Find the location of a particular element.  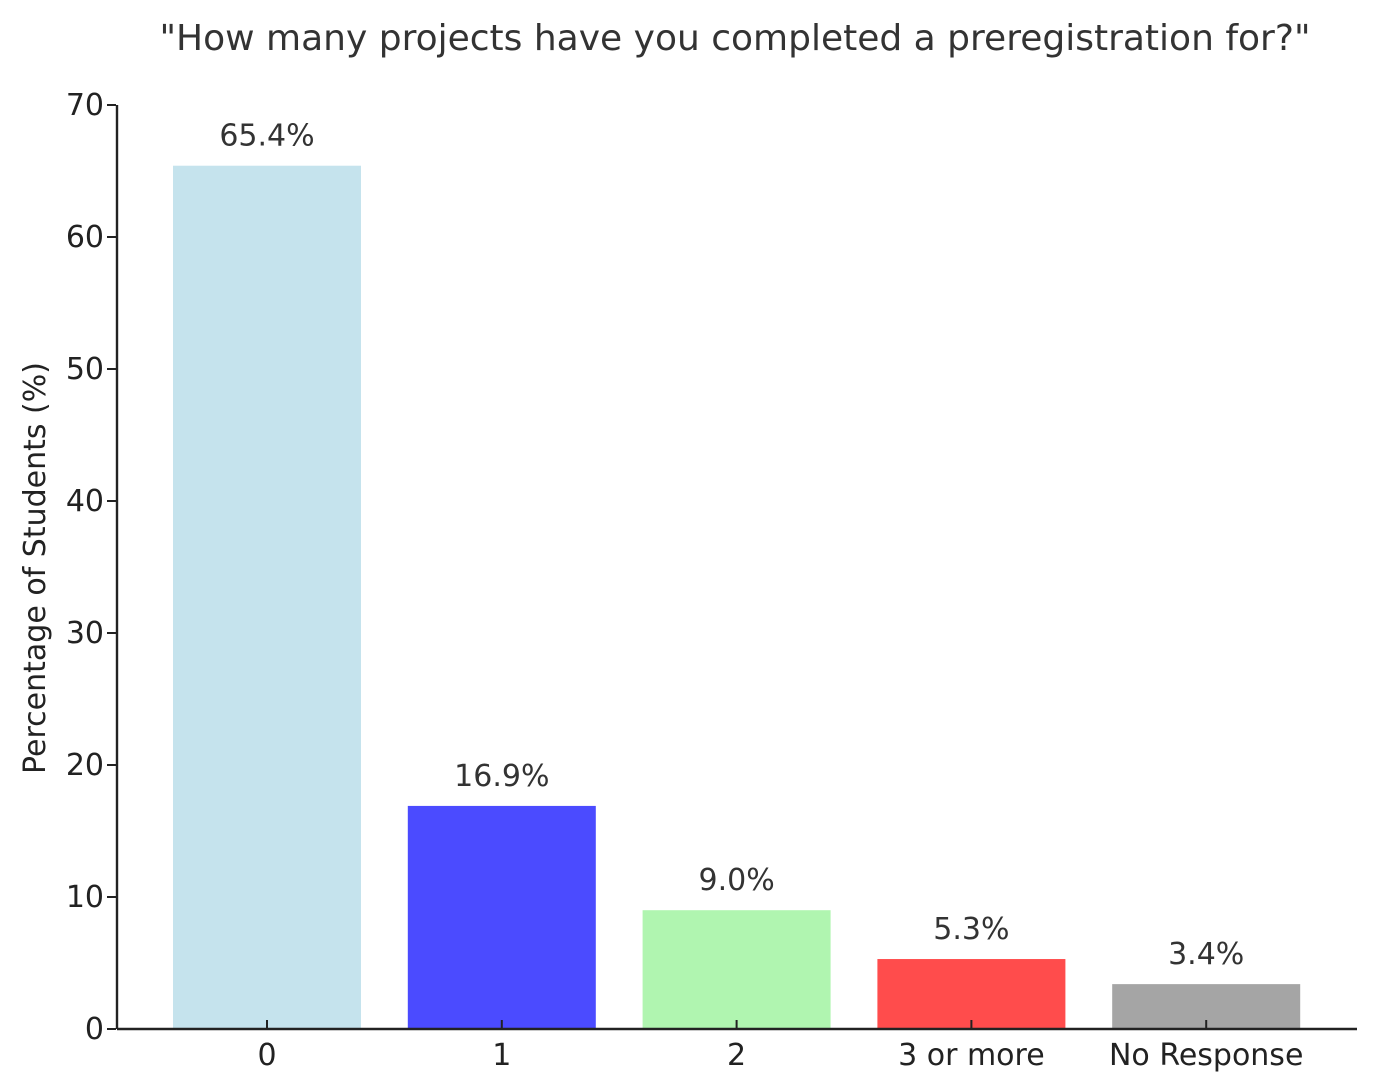

x-tick-label-1: 1 is located at coordinates (501, 1055).